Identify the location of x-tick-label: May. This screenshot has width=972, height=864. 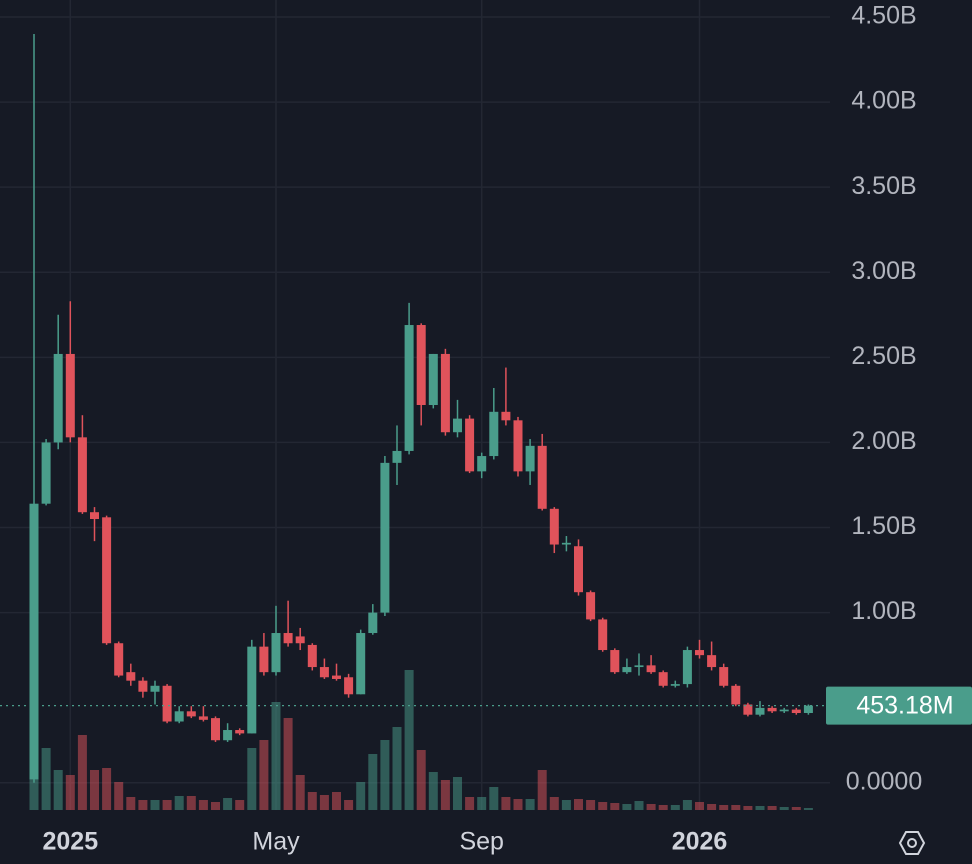
(276, 842).